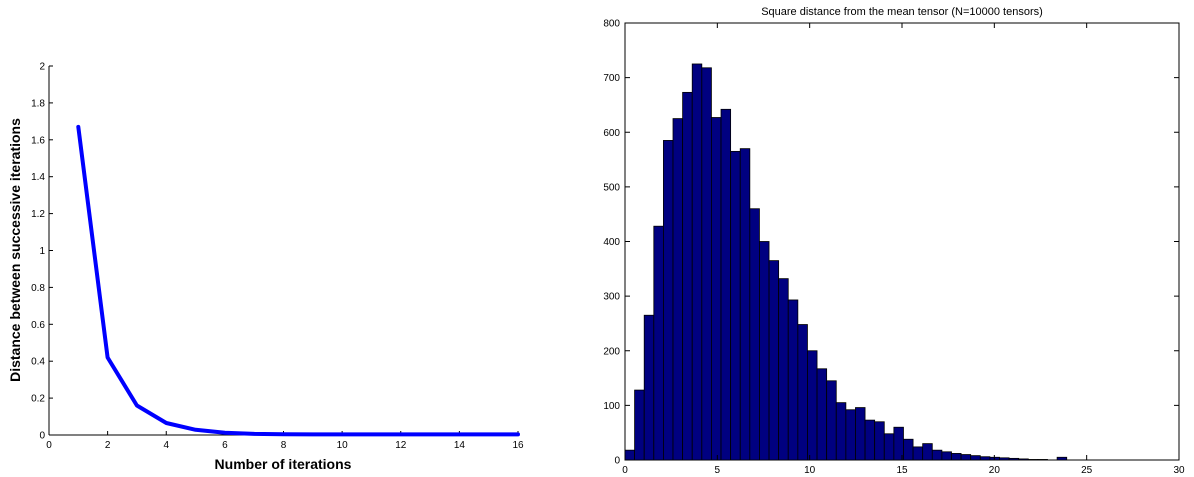  Describe the element at coordinates (1087, 470) in the screenshot. I see `right-x-tick-label: 25` at that location.